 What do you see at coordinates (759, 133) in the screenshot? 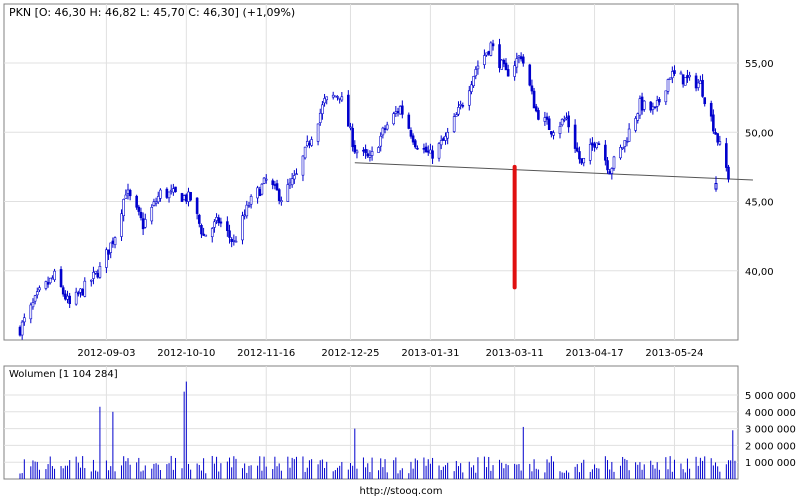
I see `y-tick-label: 50,00` at bounding box center [759, 133].